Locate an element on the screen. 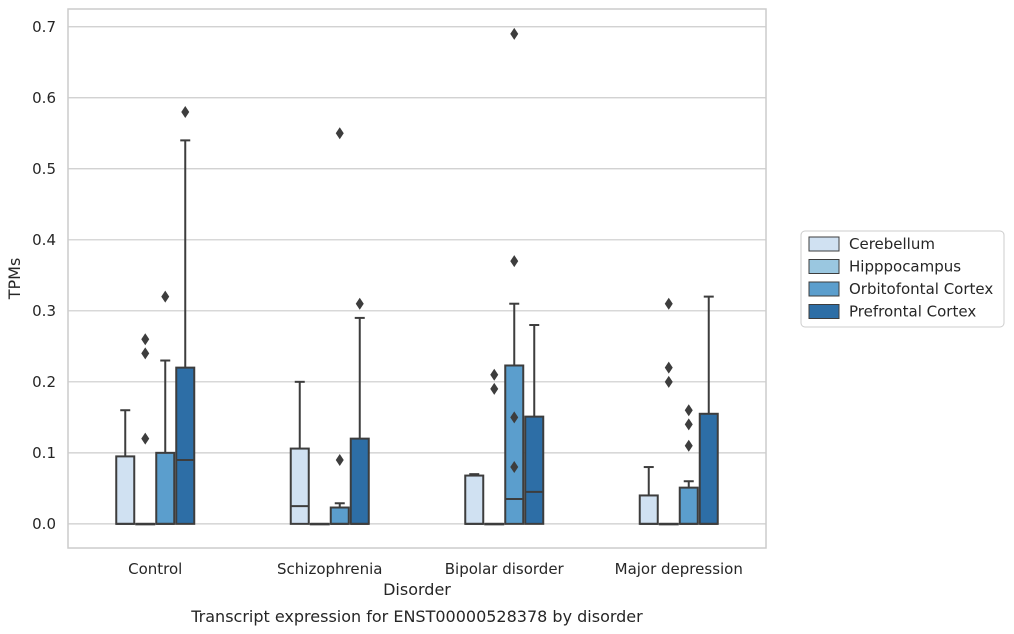  x-axis-label: Disorder is located at coordinates (417, 589).